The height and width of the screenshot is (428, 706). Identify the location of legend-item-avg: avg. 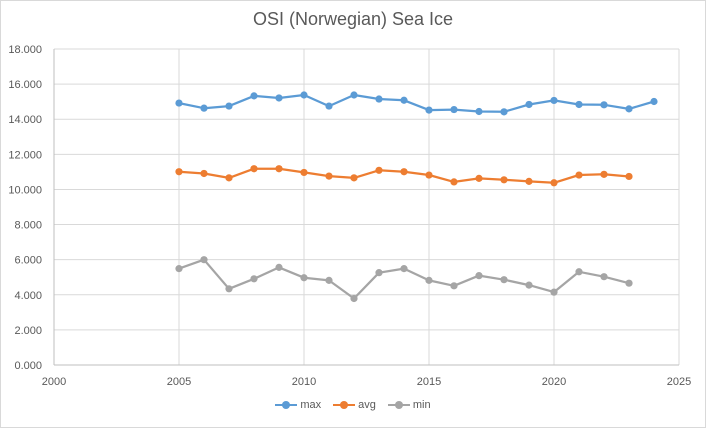
(354, 405).